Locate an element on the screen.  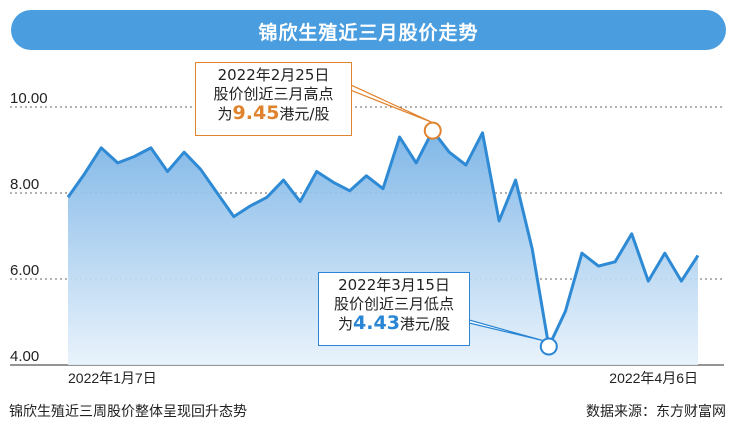
y-tick-label: 4.00 is located at coordinates (24, 356).